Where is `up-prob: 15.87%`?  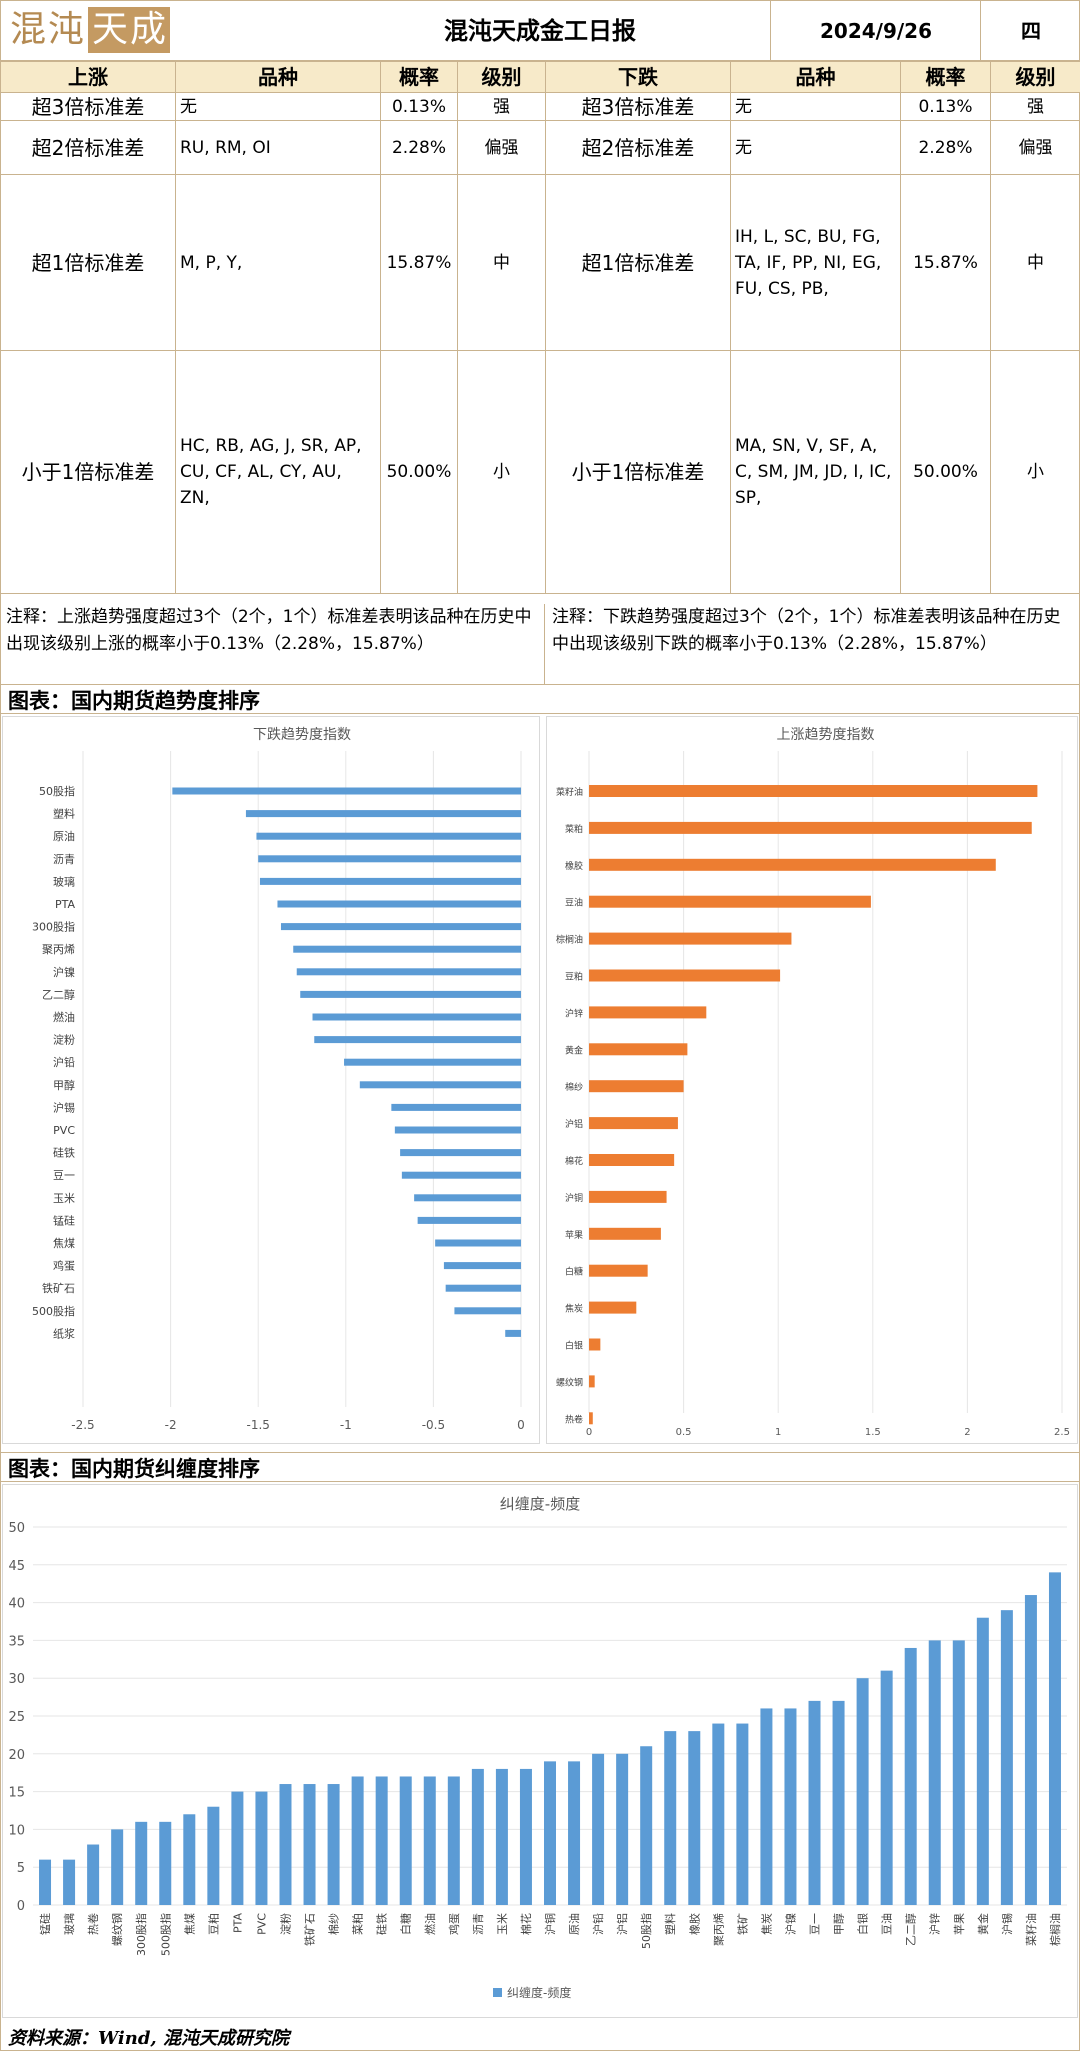 up-prob: 15.87% is located at coordinates (419, 262).